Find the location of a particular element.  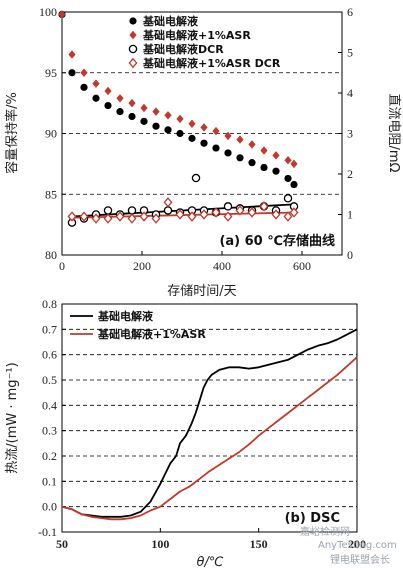

legend-label-2: 基础电解液DCR is located at coordinates (183, 49).